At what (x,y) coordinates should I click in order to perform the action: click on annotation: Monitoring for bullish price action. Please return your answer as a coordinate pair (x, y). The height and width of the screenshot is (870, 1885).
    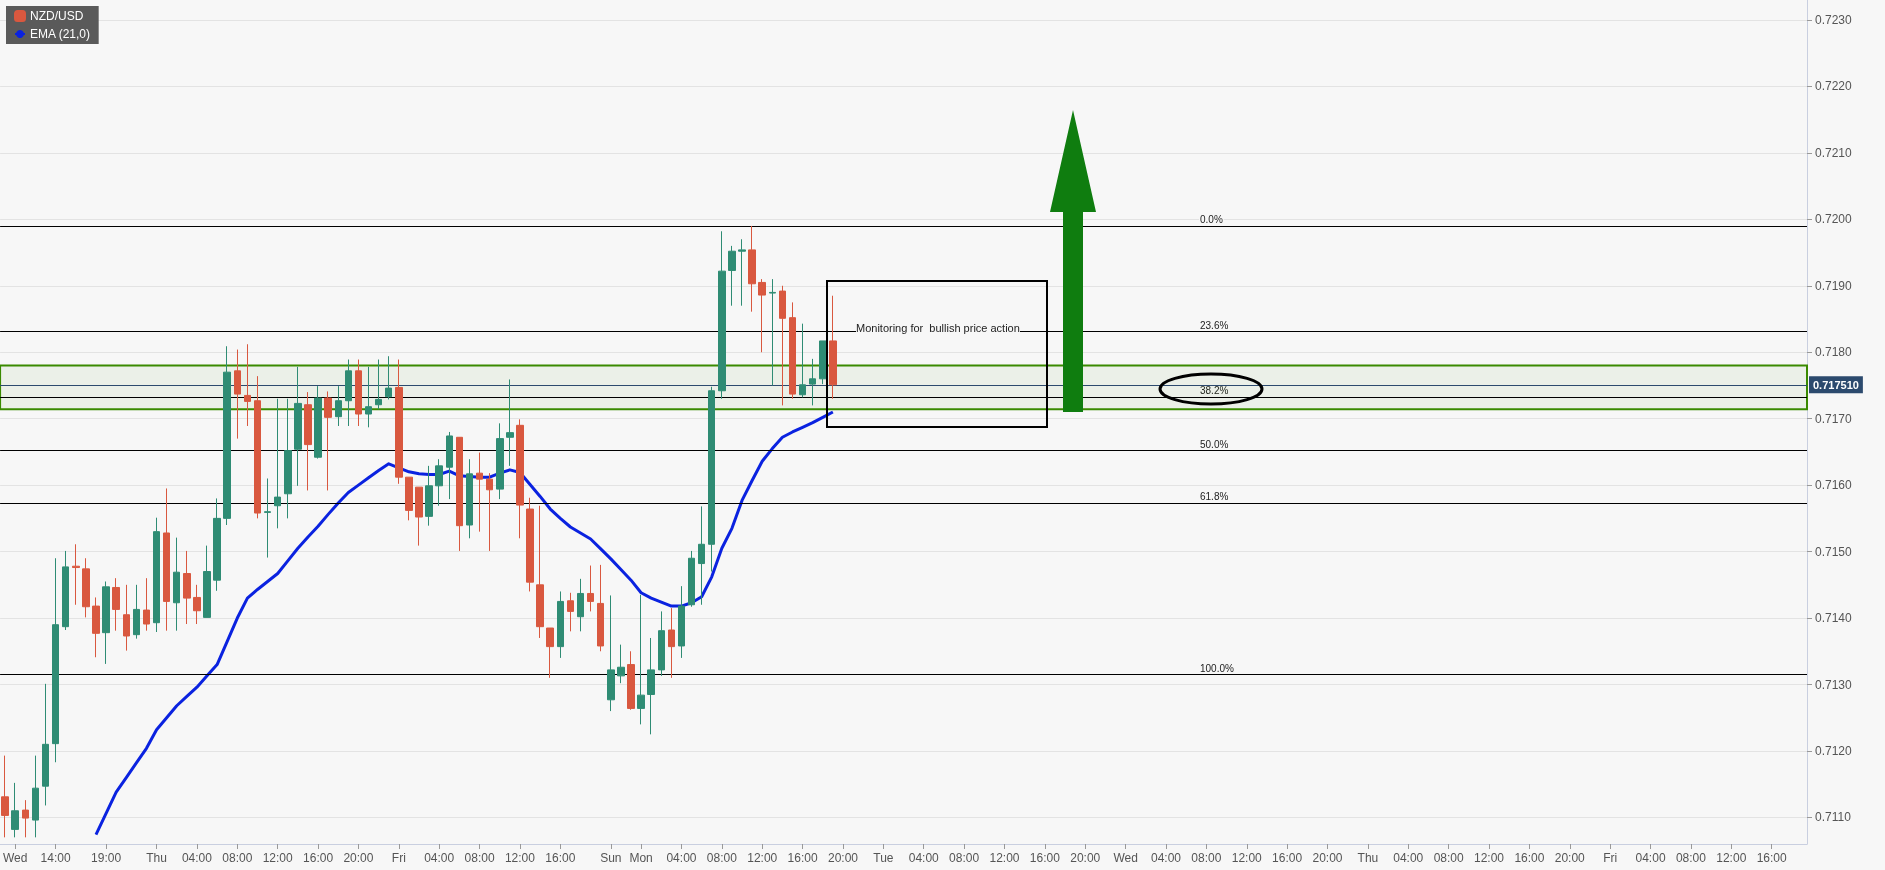
    Looking at the image, I should click on (938, 328).